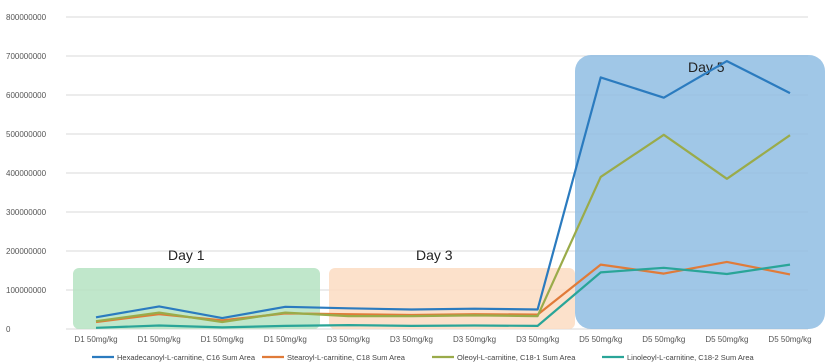  Describe the element at coordinates (8, 329) in the screenshot. I see `y-tick-label: 0` at that location.